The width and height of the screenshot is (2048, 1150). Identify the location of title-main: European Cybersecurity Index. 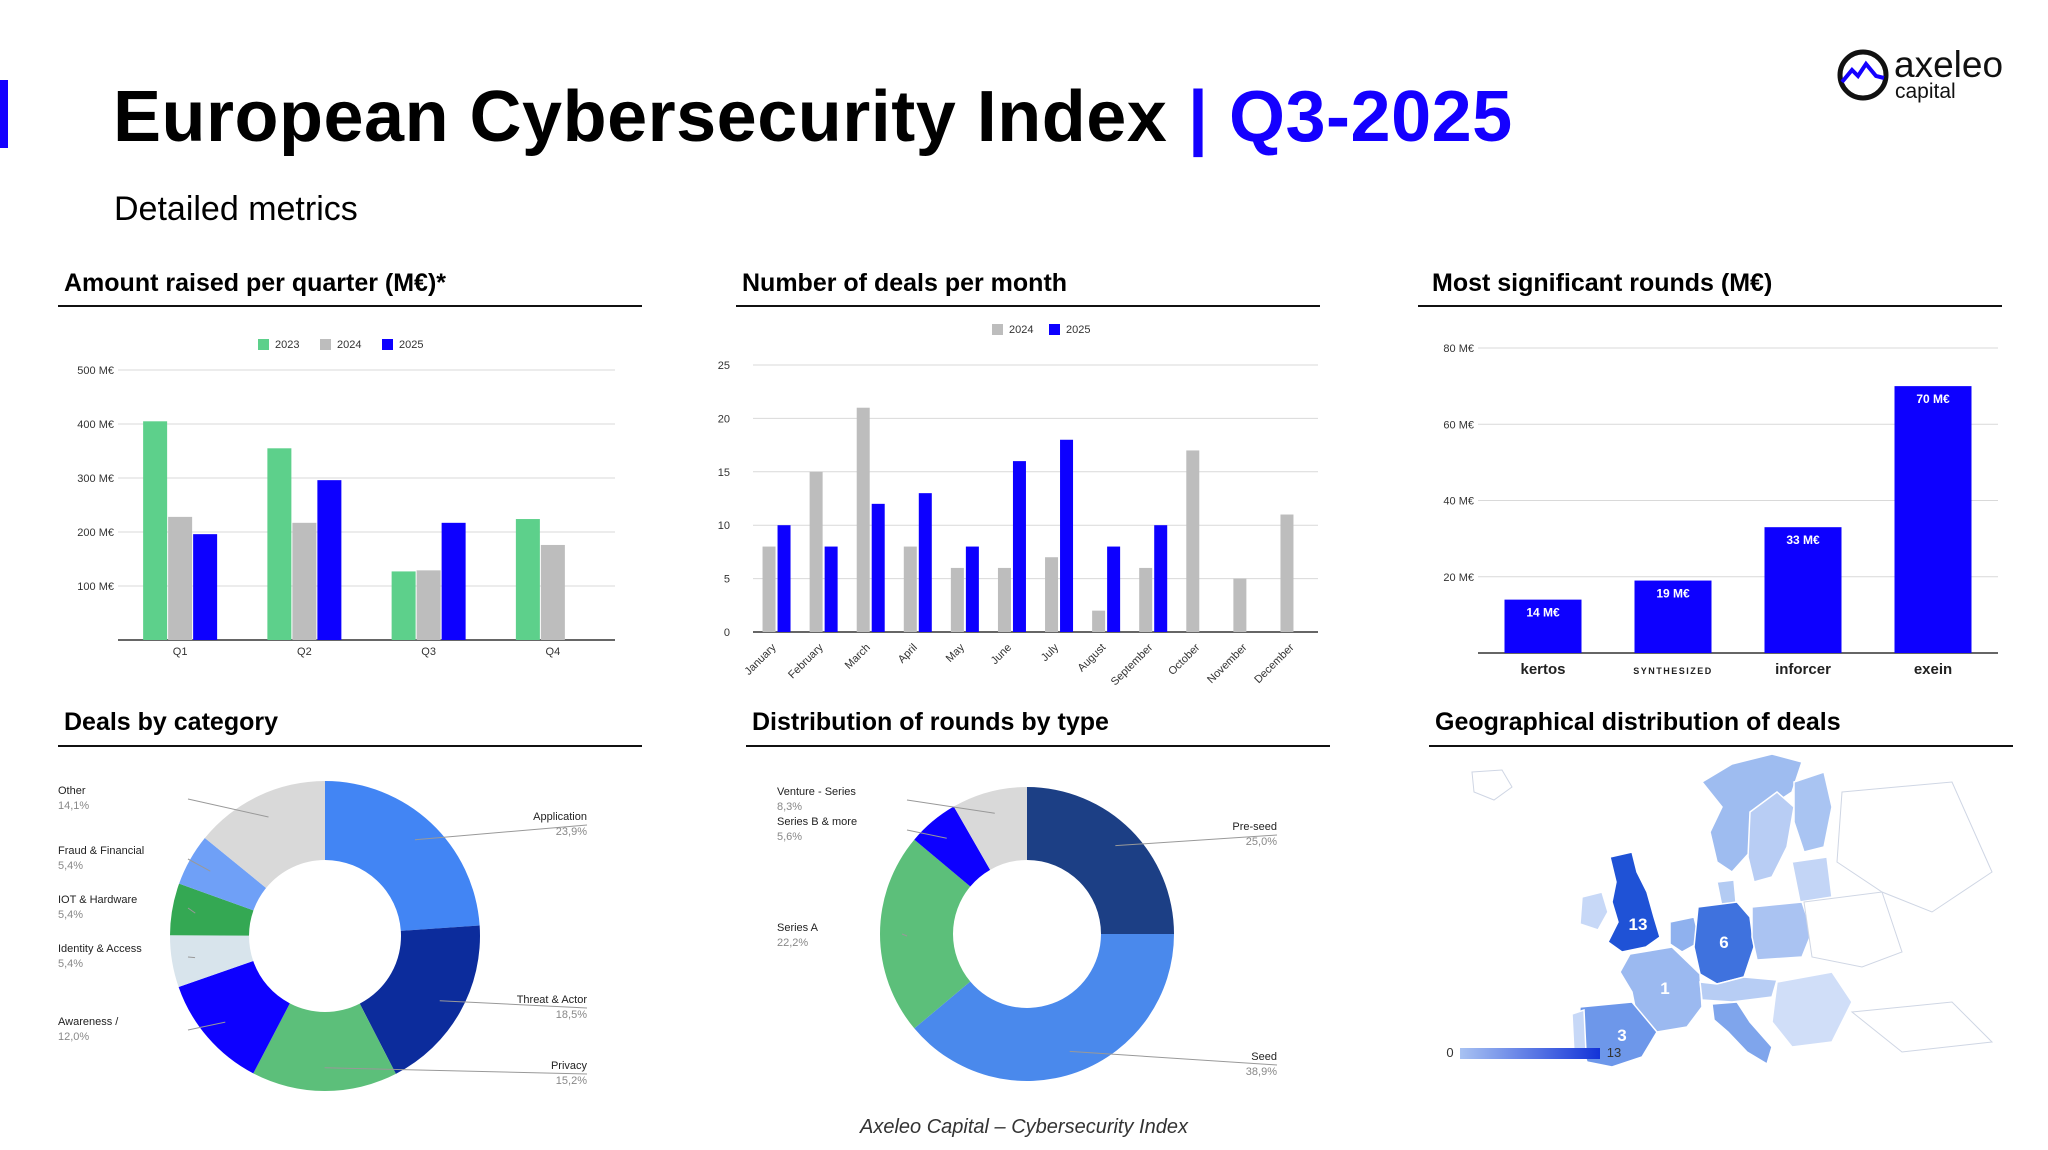
(640, 117).